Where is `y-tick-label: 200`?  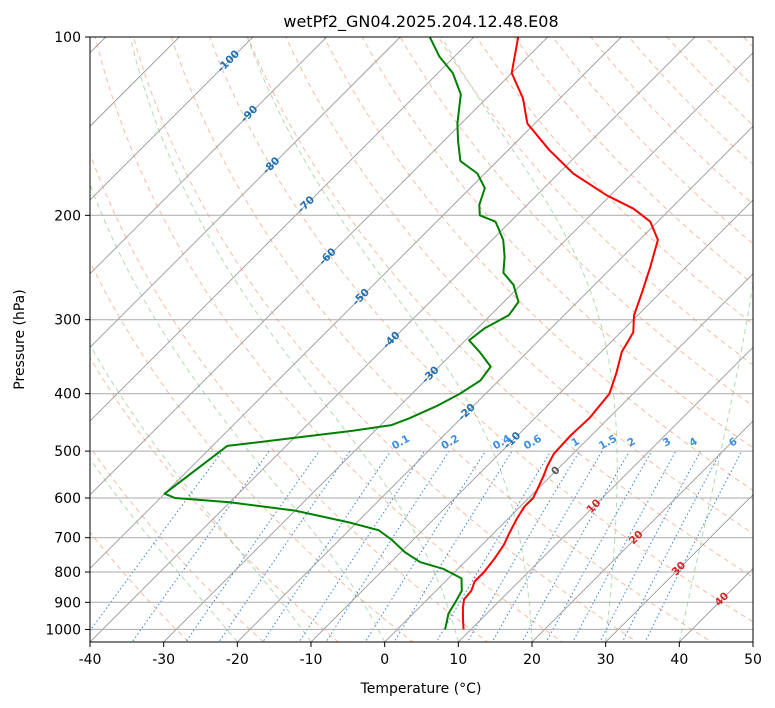 y-tick-label: 200 is located at coordinates (67, 216).